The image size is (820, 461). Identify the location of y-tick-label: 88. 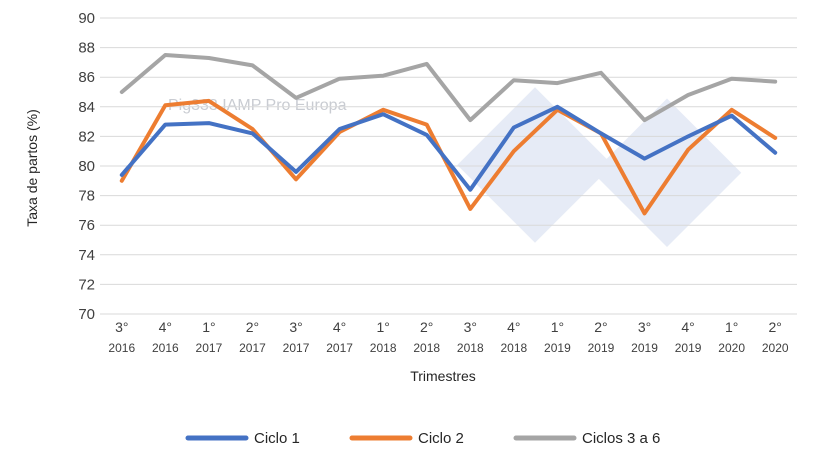
(86, 48).